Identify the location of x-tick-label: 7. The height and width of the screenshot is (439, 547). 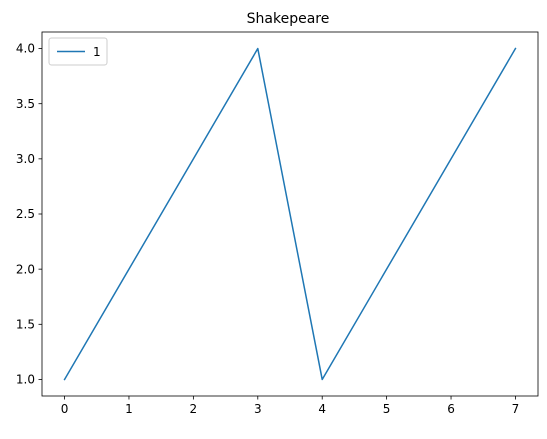
(516, 409).